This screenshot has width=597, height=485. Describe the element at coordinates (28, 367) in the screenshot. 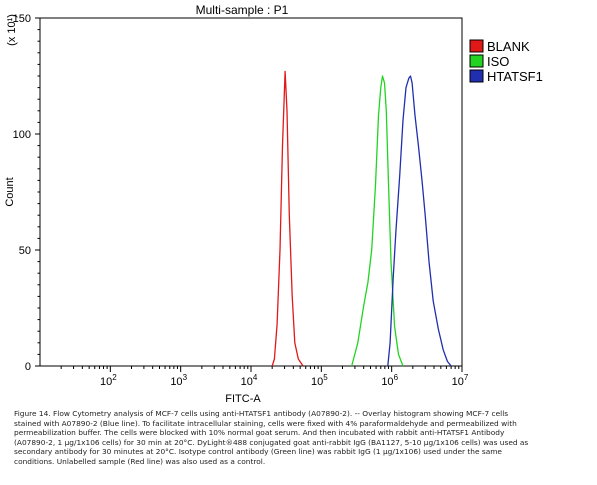

I see `y-tick-label: 0` at that location.